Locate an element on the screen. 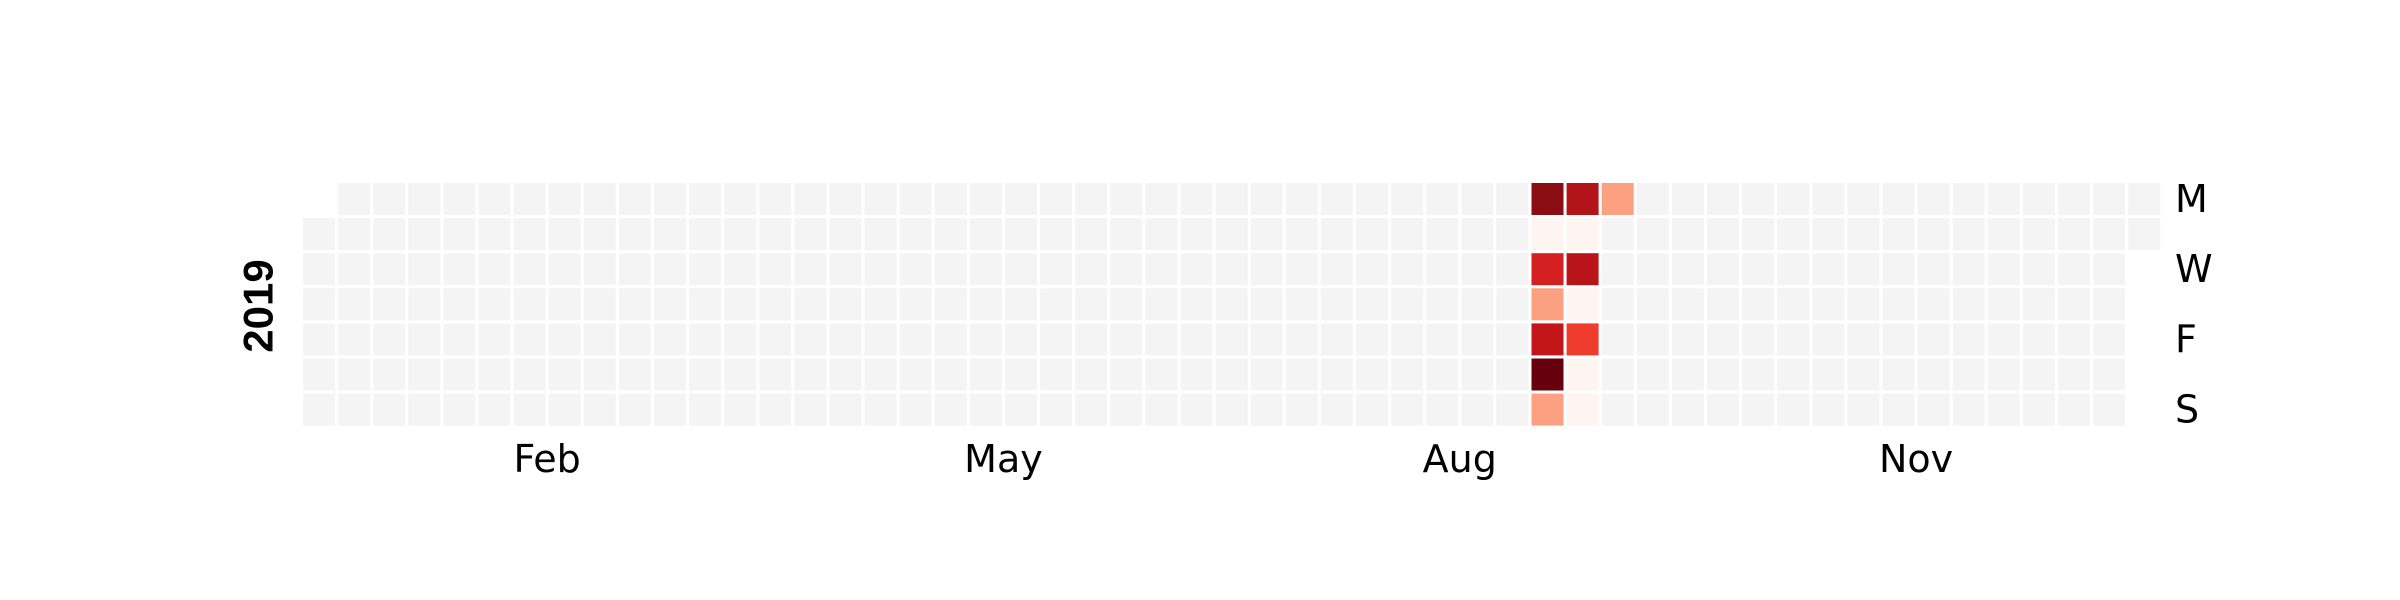  weekday-label: F is located at coordinates (2186, 339).